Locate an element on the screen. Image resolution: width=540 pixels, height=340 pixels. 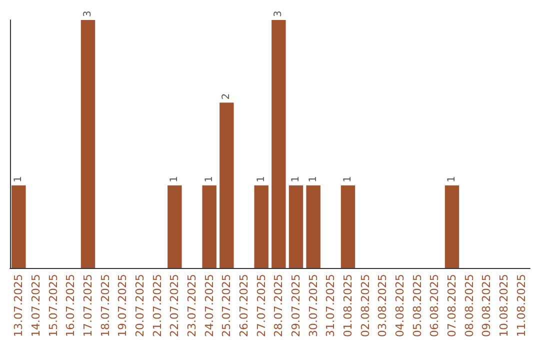
x-tick-label: 31.07.2025 is located at coordinates (331, 305).